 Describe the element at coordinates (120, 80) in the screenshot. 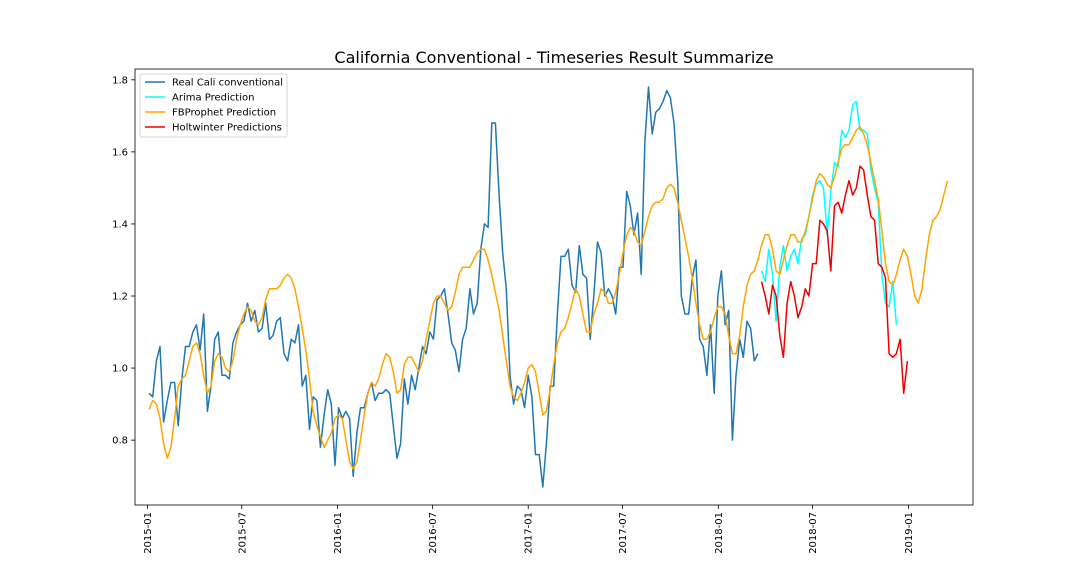

I see `y-tick-label: 1.8` at that location.